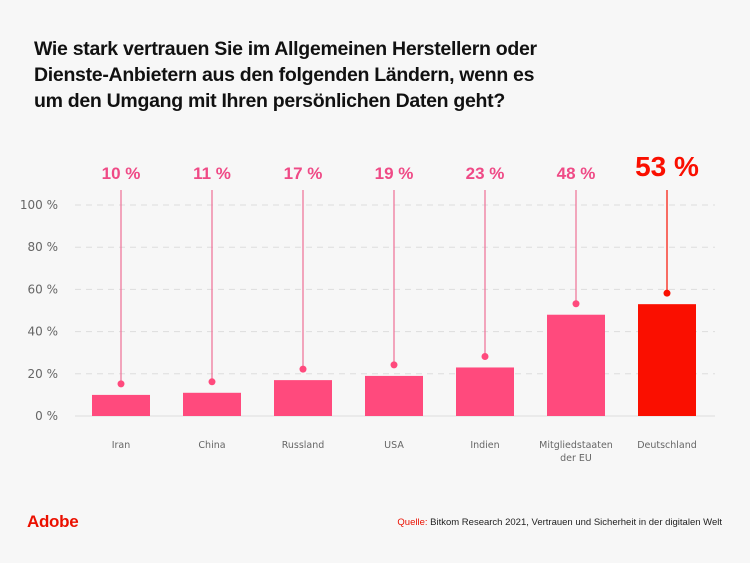 The width and height of the screenshot is (750, 563). I want to click on value-label: 19 %, so click(394, 173).